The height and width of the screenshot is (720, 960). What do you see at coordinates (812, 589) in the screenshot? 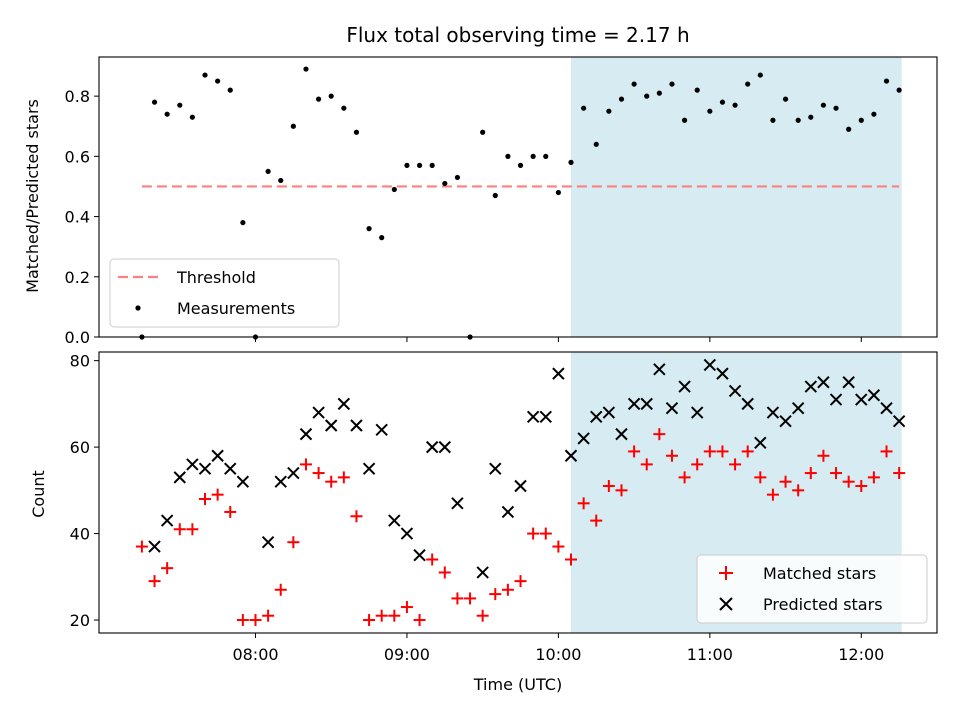
I see `count-legend-box` at bounding box center [812, 589].